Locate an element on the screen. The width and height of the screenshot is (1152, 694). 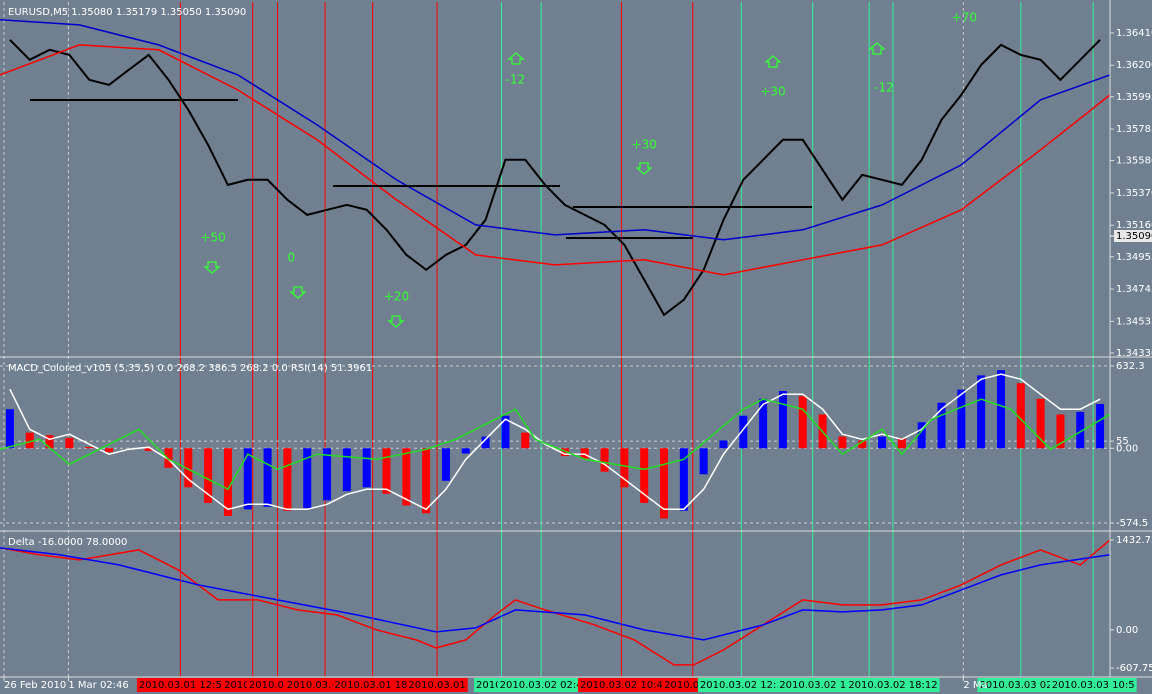
marker-label: 2010.03.02 02:4 is located at coordinates (541, 685).